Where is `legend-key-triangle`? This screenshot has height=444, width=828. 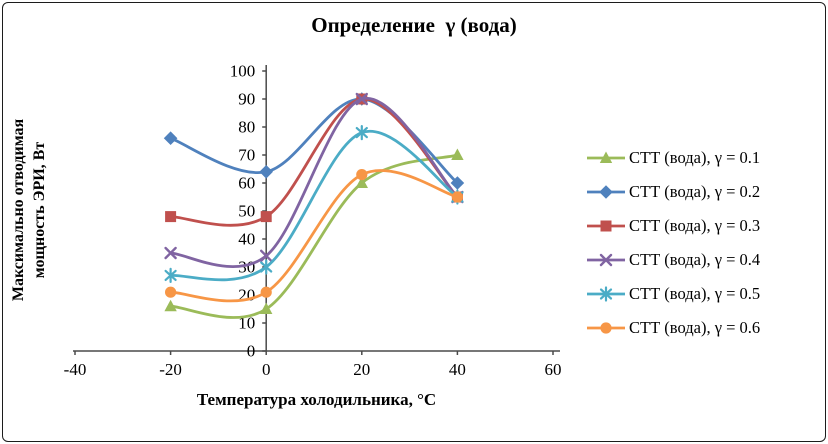
legend-key-triangle is located at coordinates (606, 157).